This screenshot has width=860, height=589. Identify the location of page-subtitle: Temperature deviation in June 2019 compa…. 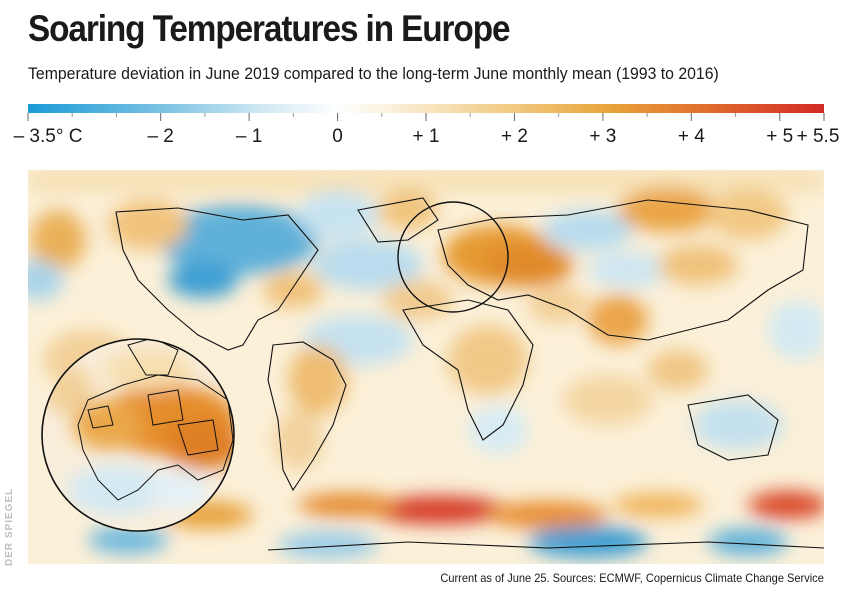
(373, 73).